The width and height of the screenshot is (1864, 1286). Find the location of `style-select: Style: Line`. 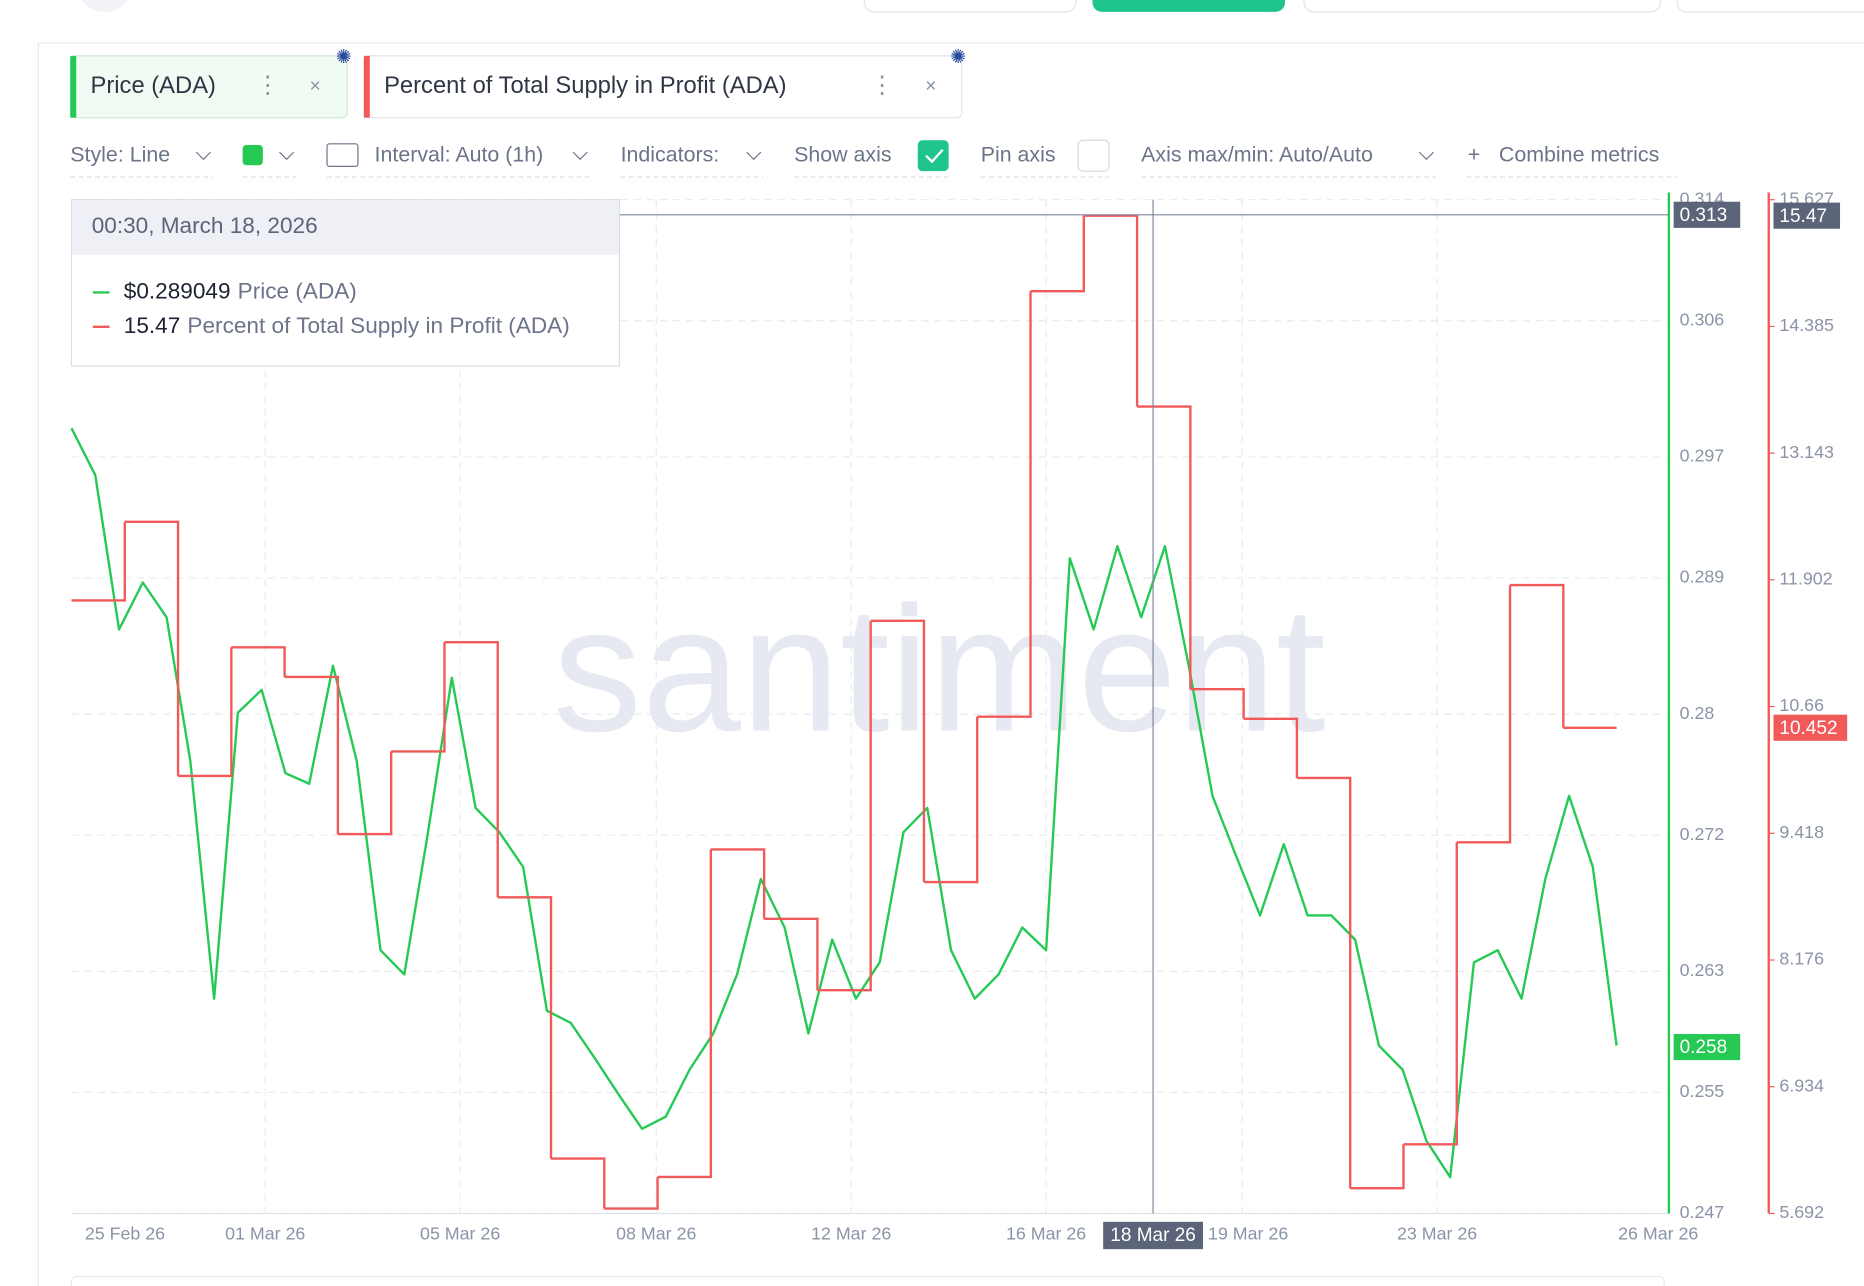

style-select: Style: Line is located at coordinates (120, 154).